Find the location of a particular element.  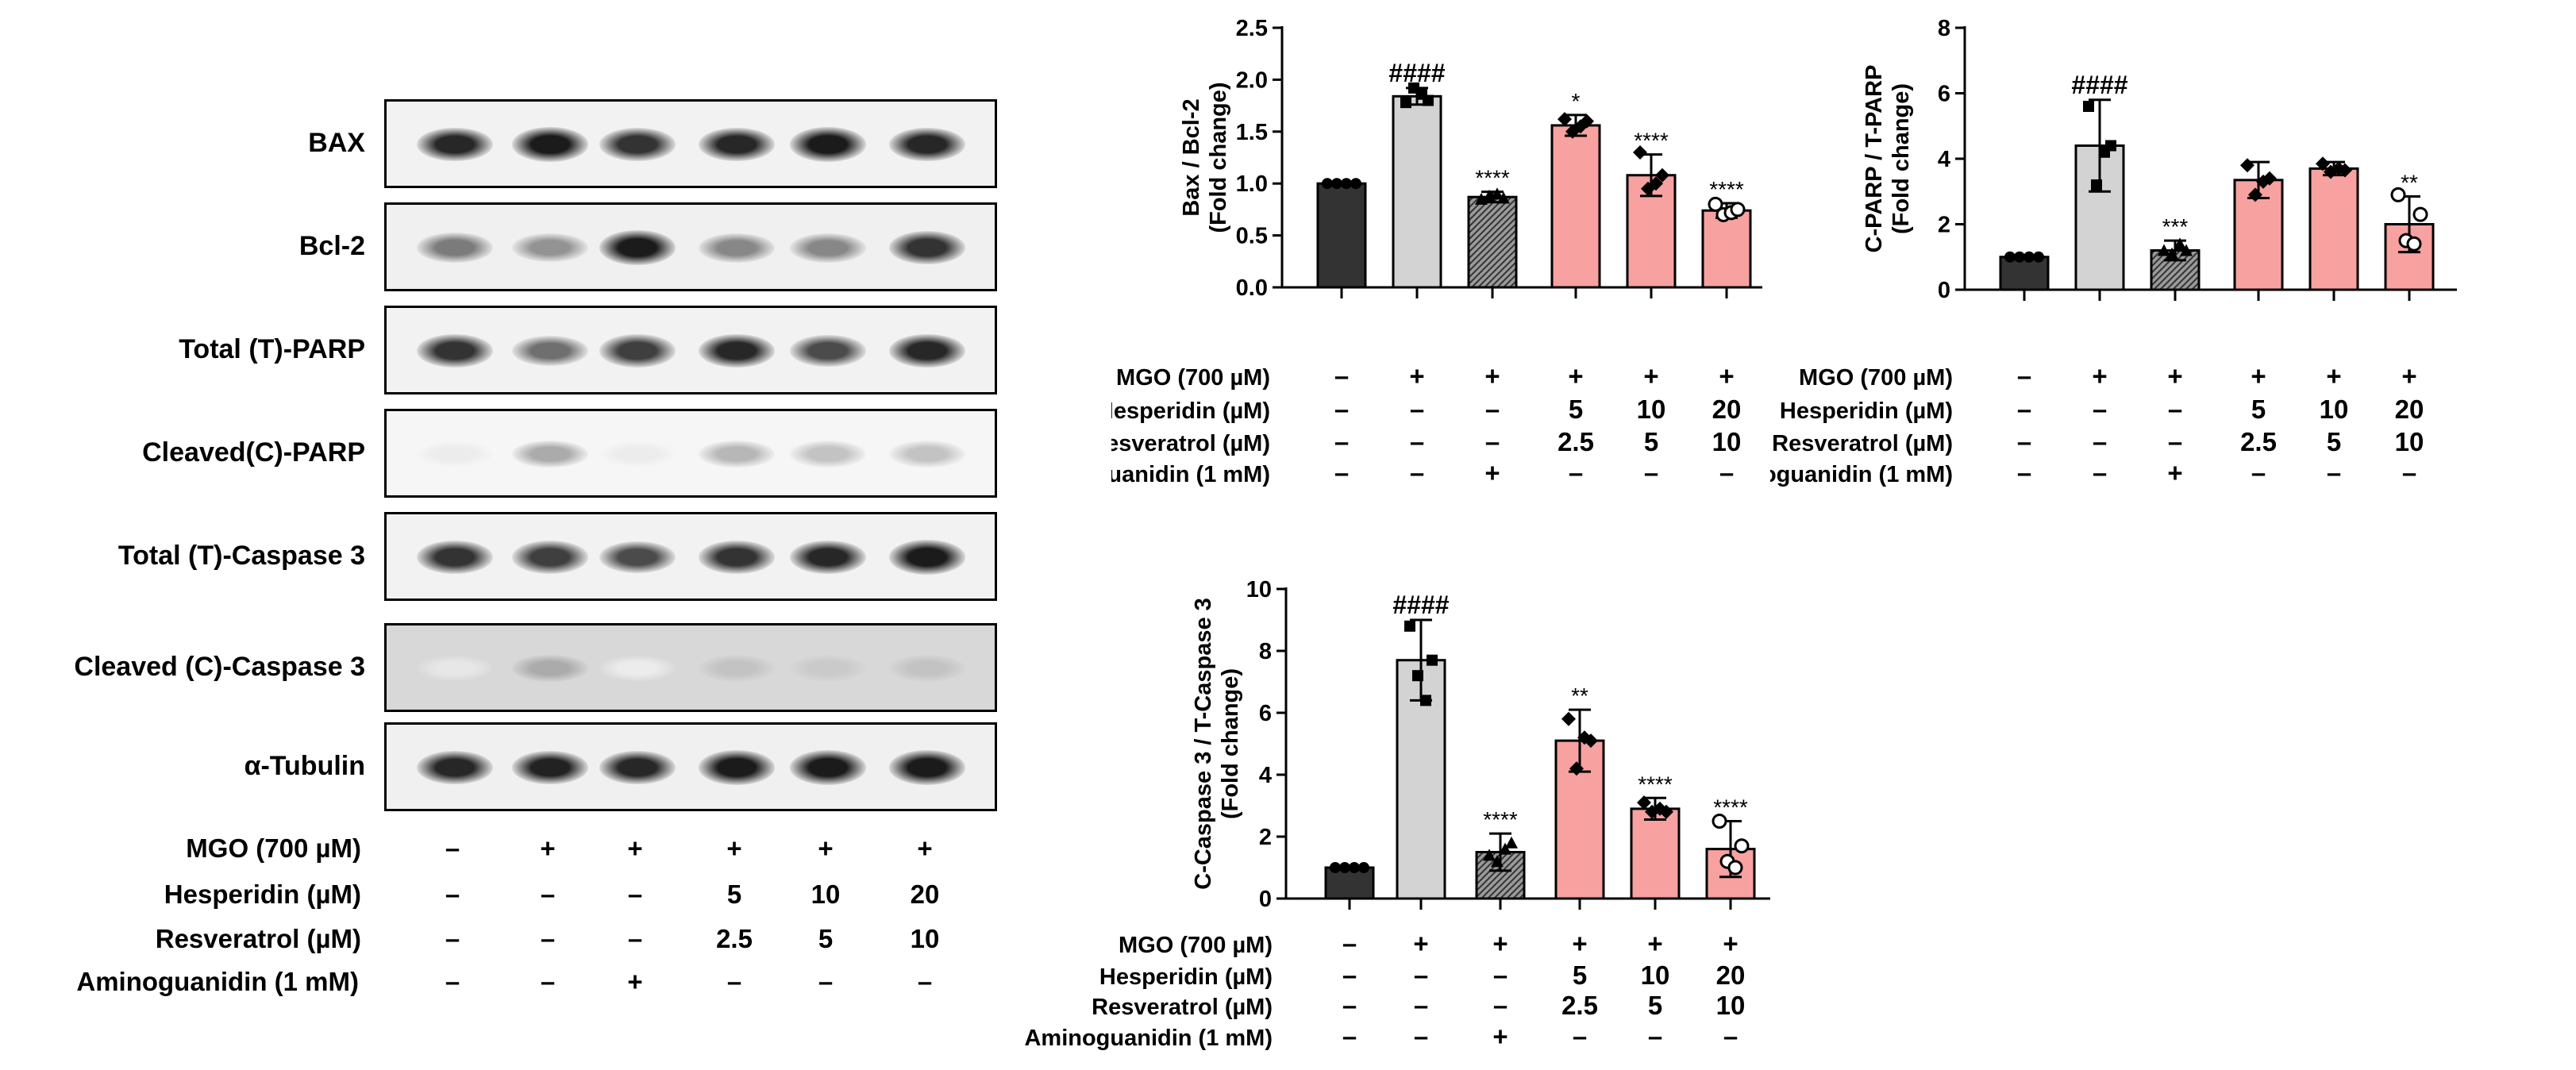

condition-value: 20 is located at coordinates (1727, 409).